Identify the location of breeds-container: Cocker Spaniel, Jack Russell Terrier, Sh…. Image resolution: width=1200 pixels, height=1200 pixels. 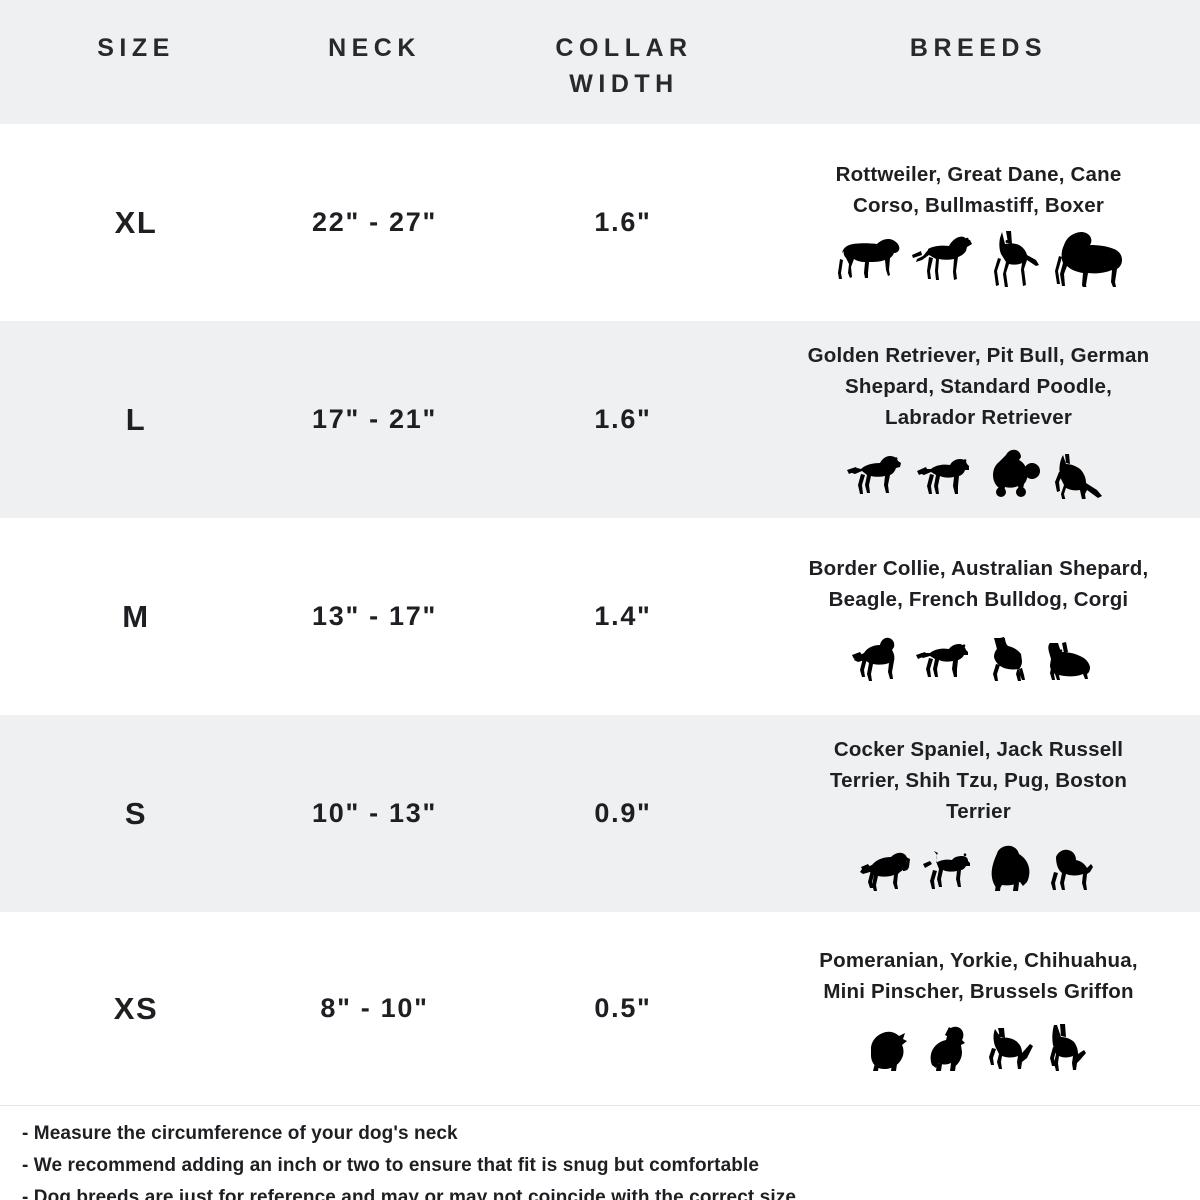
(978, 813).